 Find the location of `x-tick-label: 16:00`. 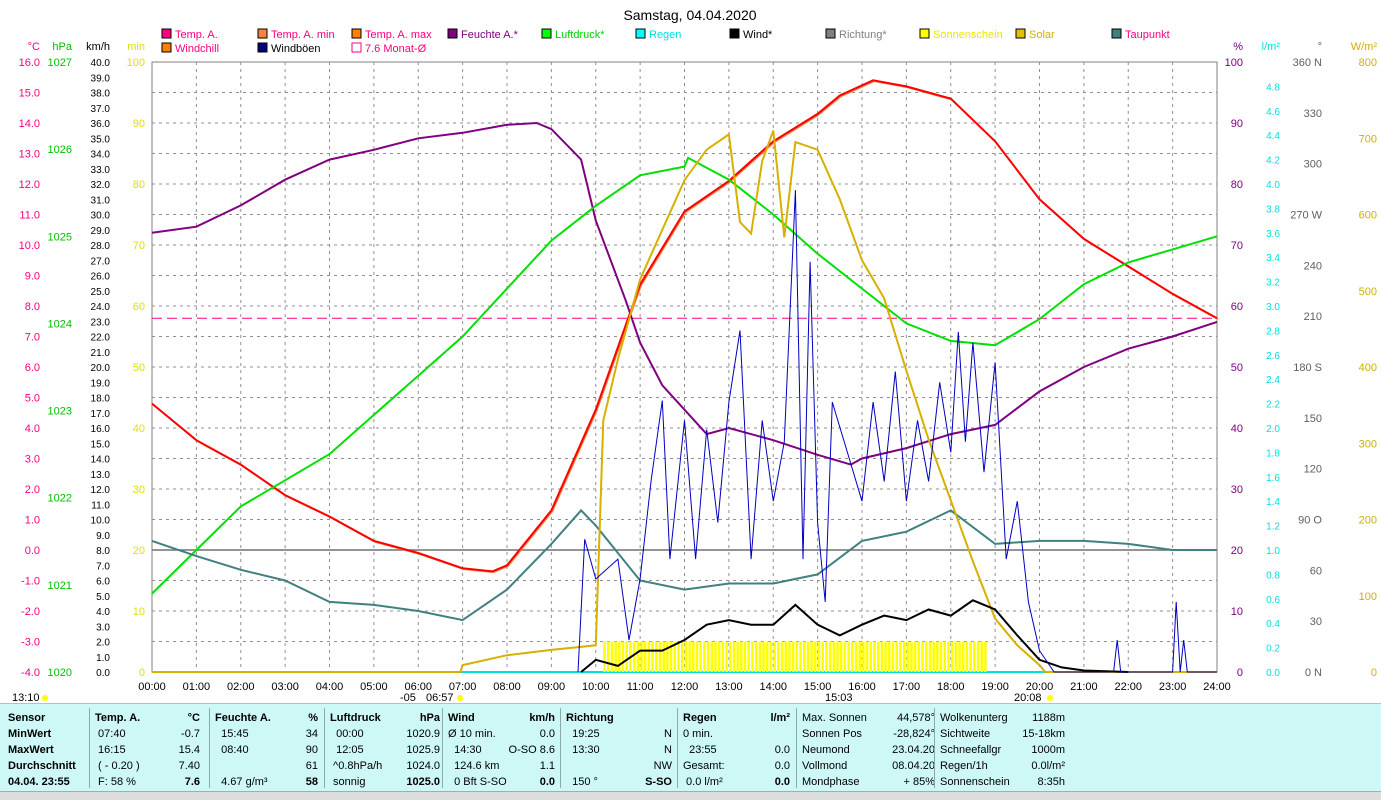

x-tick-label: 16:00 is located at coordinates (862, 687).